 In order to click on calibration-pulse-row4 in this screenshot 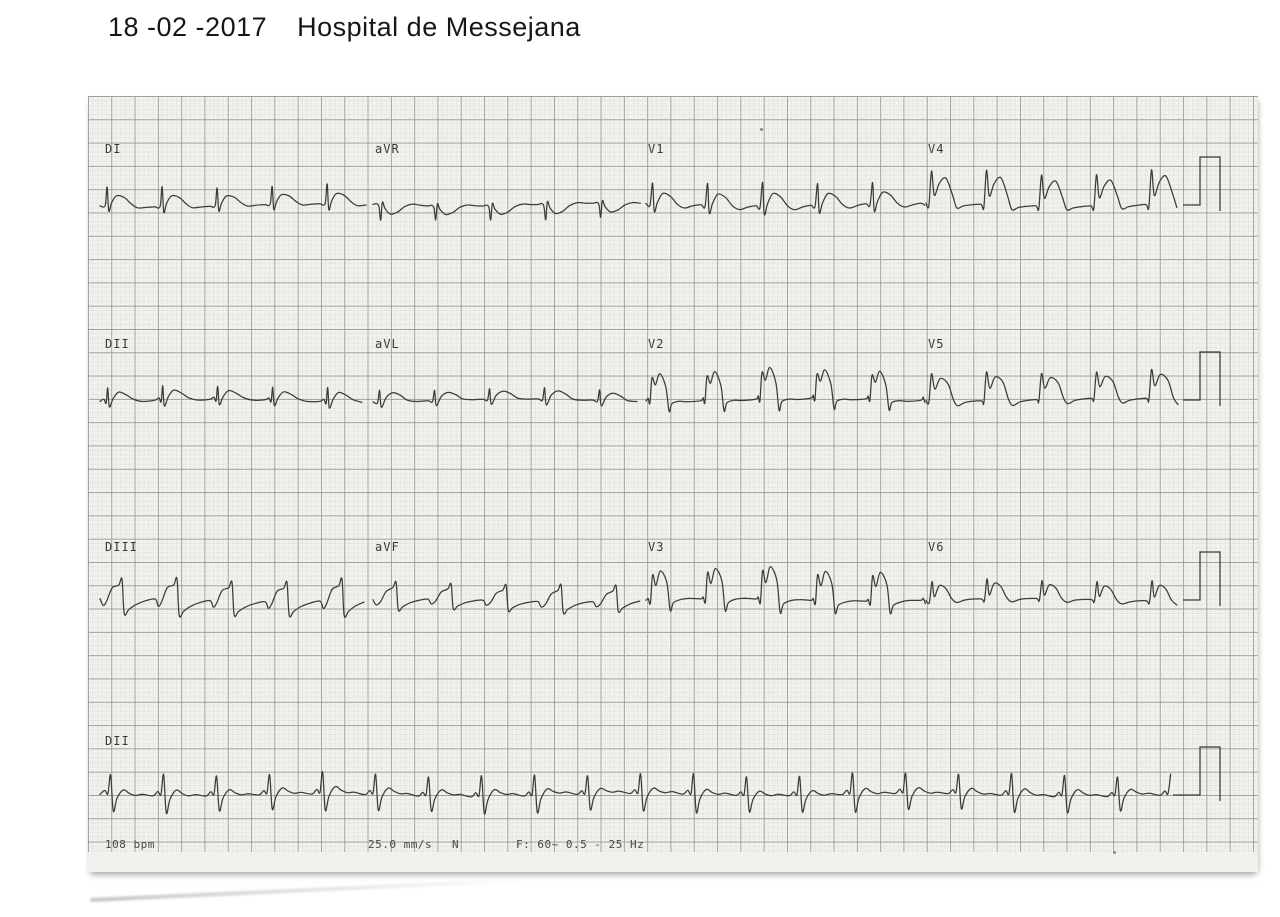, I will do `click(1197, 773)`.